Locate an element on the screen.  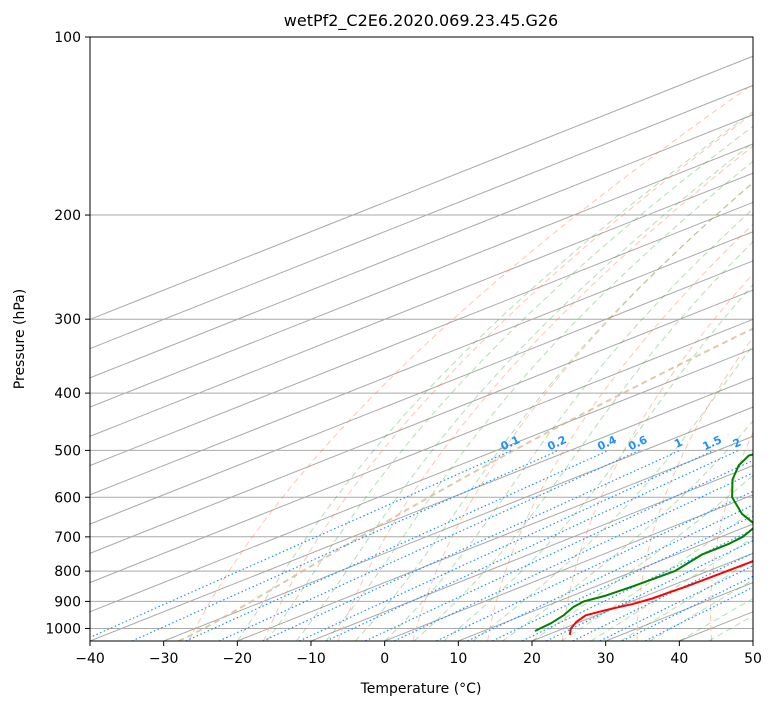
x-tick-label: 0 is located at coordinates (384, 659).